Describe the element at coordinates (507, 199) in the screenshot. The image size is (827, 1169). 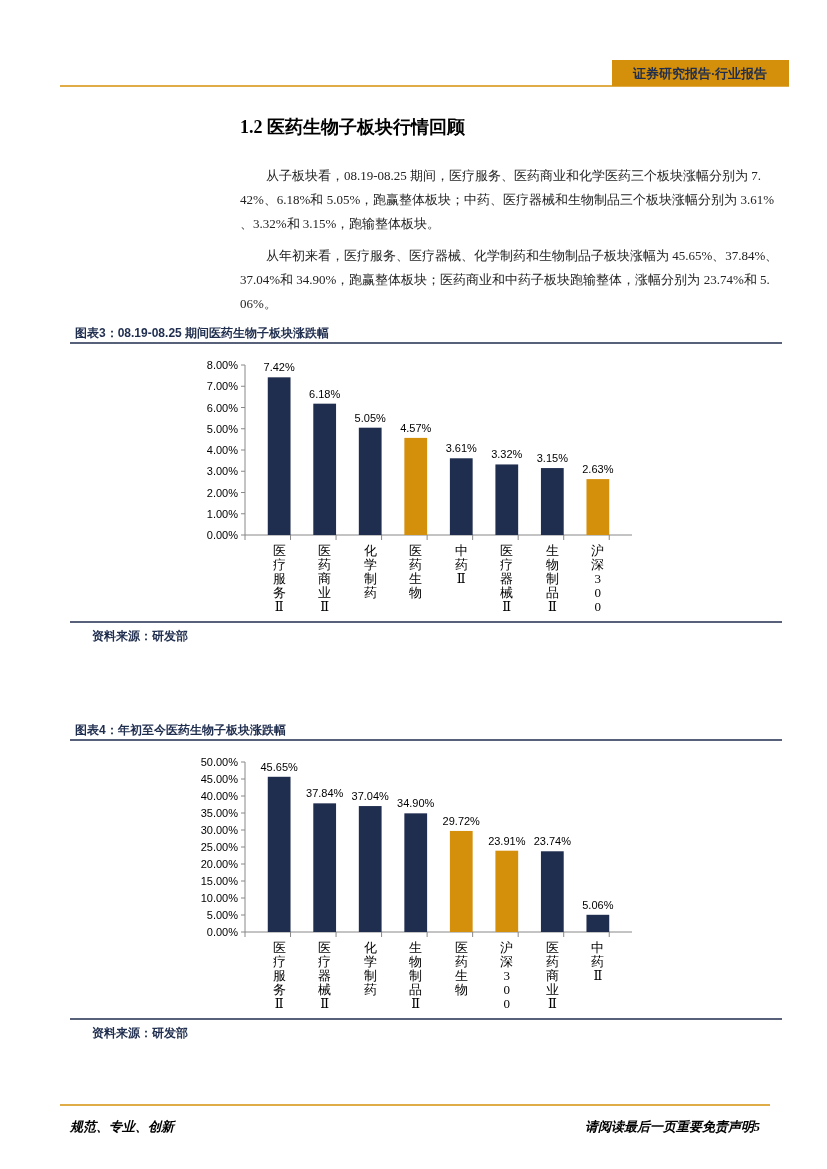
I see `text: 从子板块看，08.19-08.25 期间，医疗服务、医药商业和化学医药三个板块涨幅分别为 7.42%、6.18%和 5.05%，跑赢整体板块；中药、医疗器械和生物制品三个板块涨幅分别为 3.61%、3.32%和 3.15%，跑输整体板块。` at that location.